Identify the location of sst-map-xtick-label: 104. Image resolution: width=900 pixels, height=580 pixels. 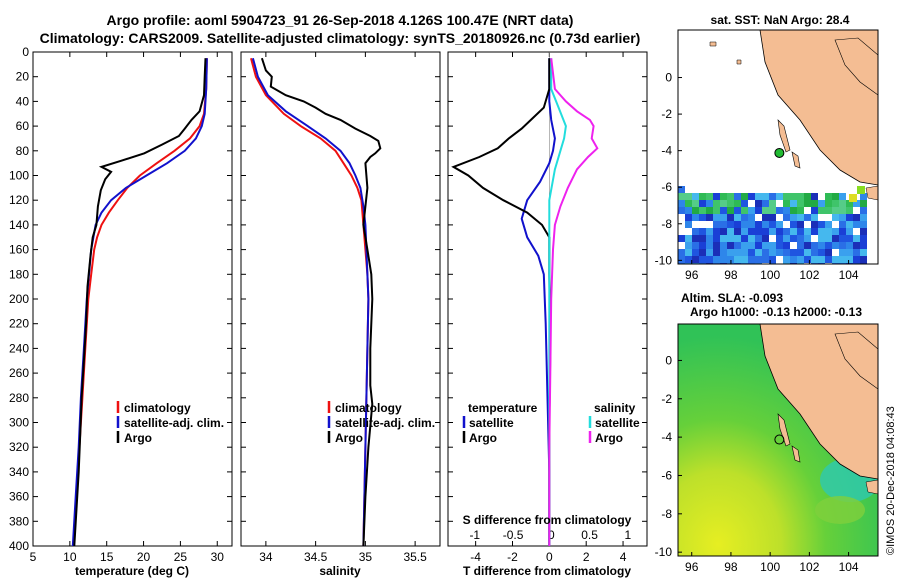
(849, 275).